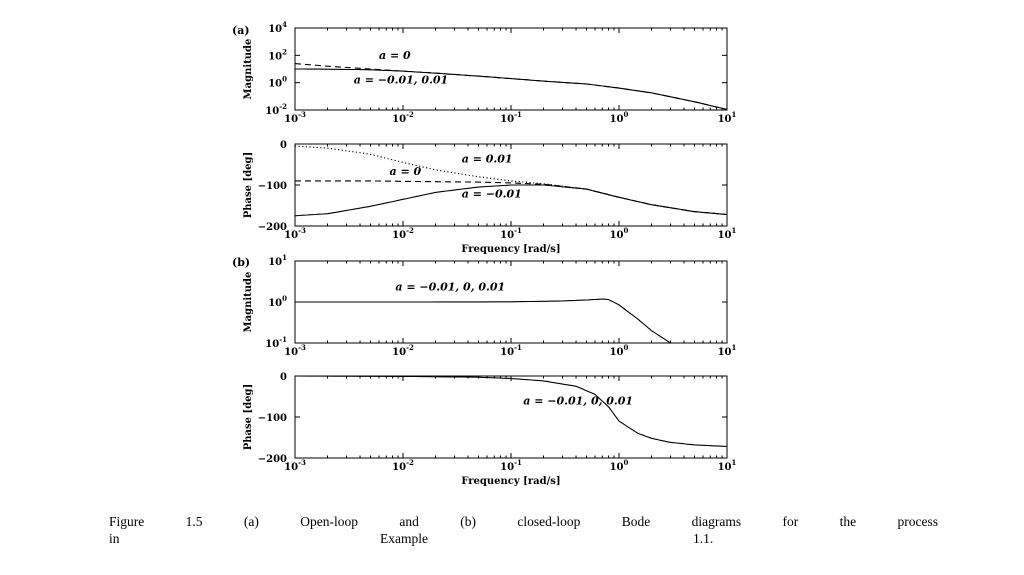 The width and height of the screenshot is (1024, 575). What do you see at coordinates (277, 54) in the screenshot?
I see `tick-label: 10²` at bounding box center [277, 54].